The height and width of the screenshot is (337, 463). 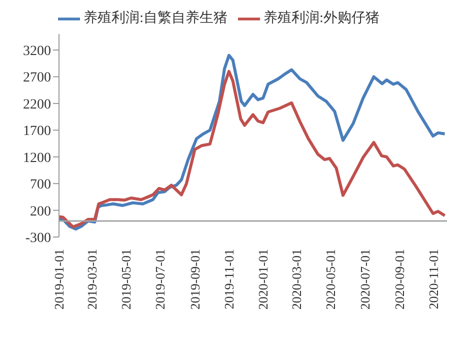 What do you see at coordinates (156, 18) in the screenshot?
I see `legend-label: 养殖利润:自繁自养生猪` at bounding box center [156, 18].